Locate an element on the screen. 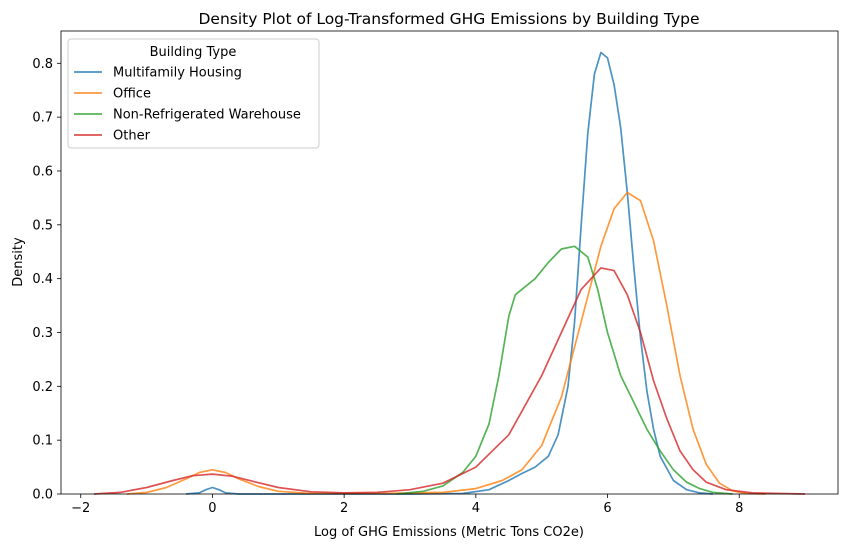 Image resolution: width=846 pixels, height=552 pixels. y-axis: 0.0 0.1 0.2 0.3 0.4 0.5 0.6 0.7 0.8 is located at coordinates (46, 280).